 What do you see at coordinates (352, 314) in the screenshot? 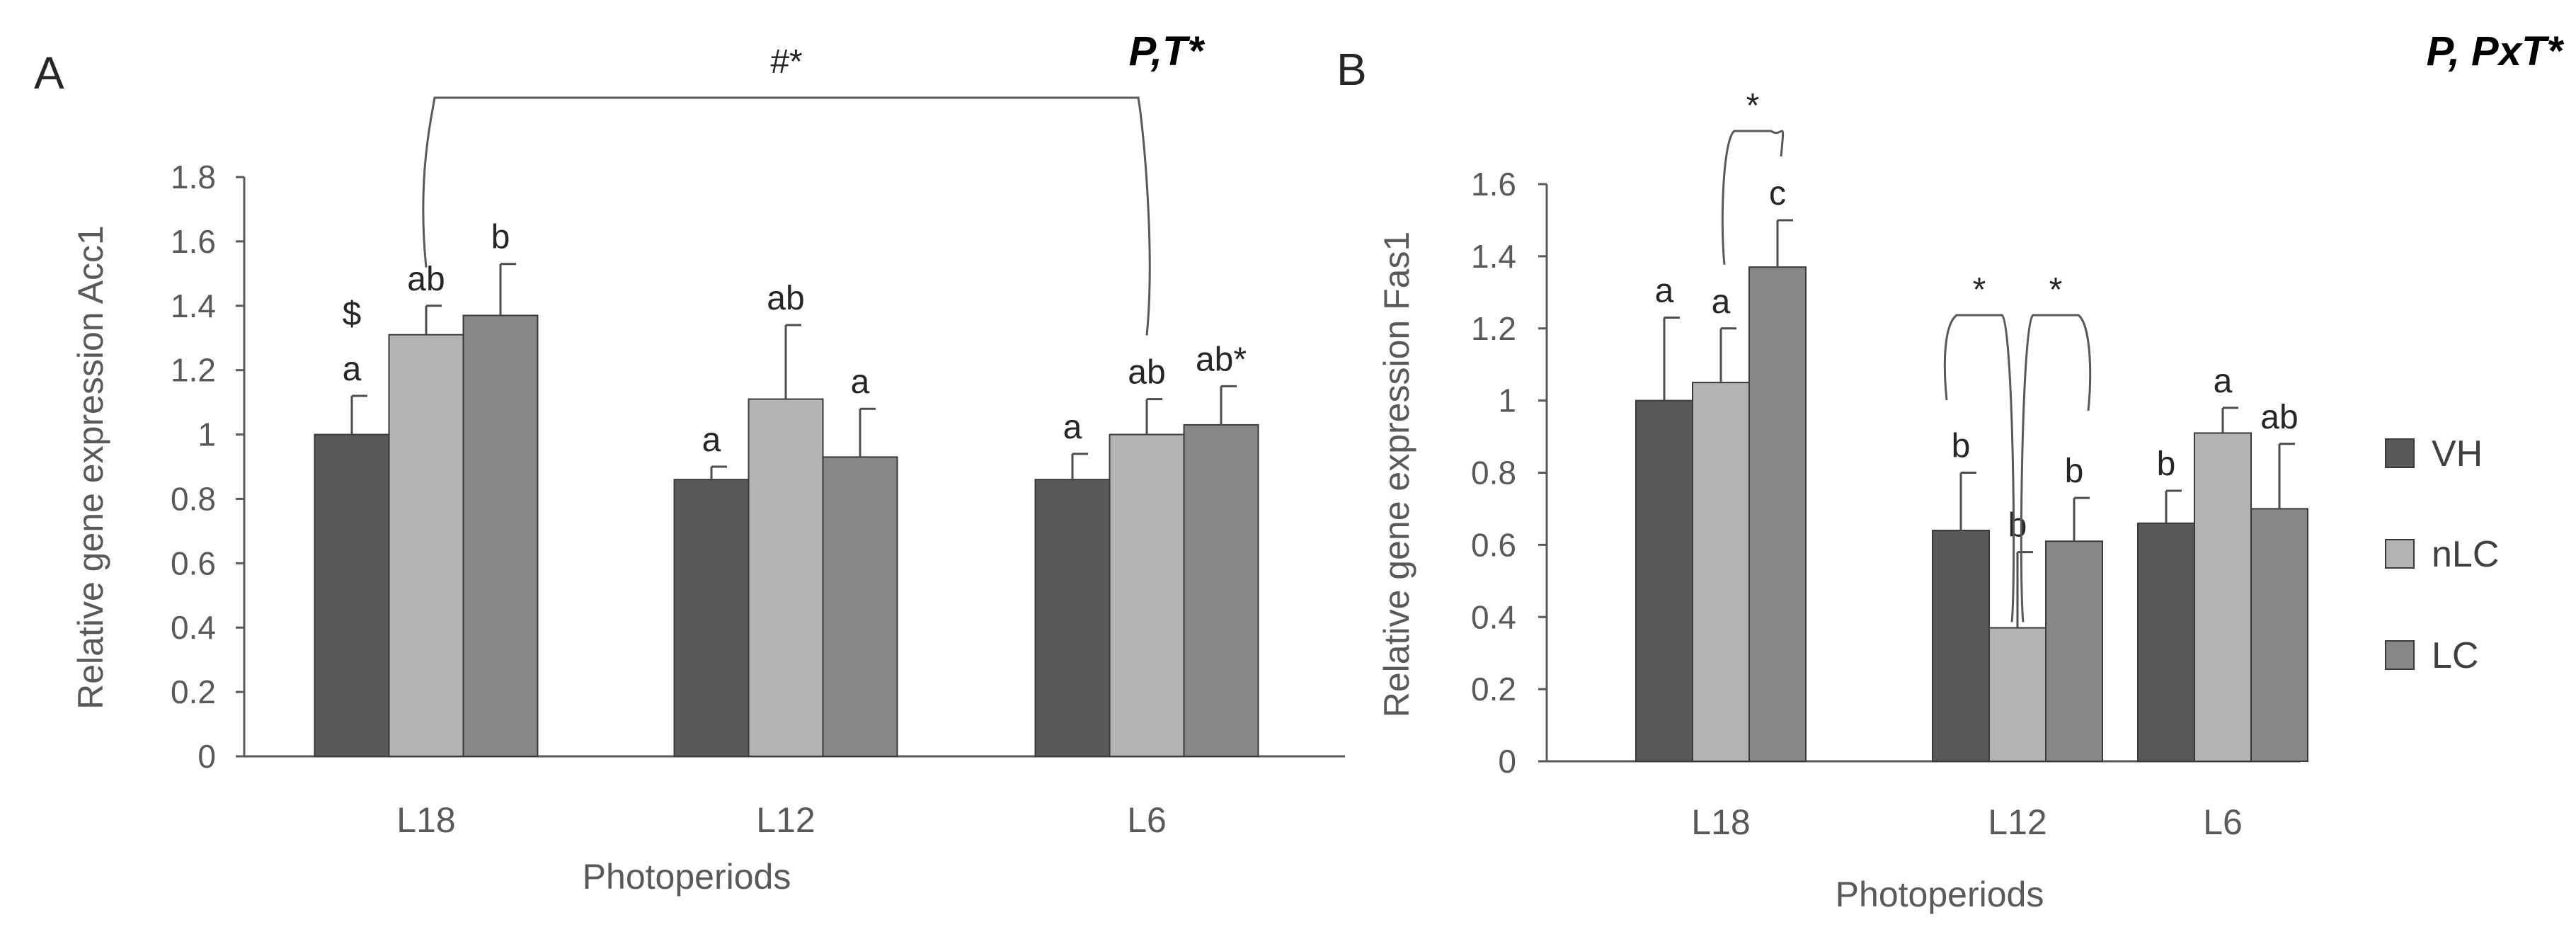
I see `extra-annotation: $` at bounding box center [352, 314].